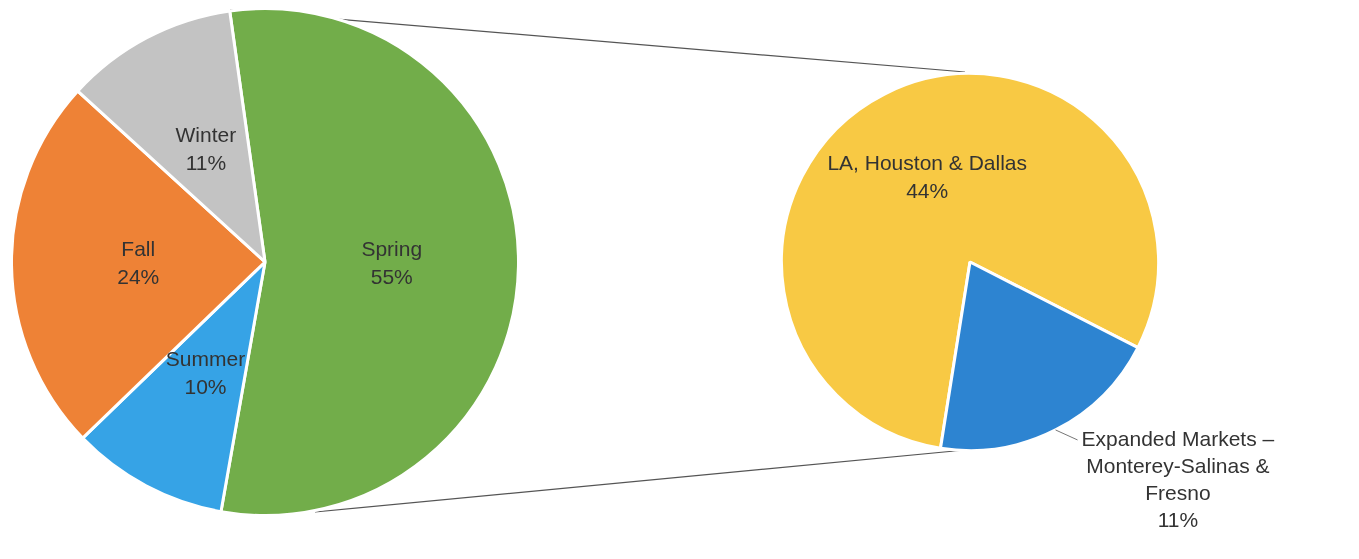 The image size is (1359, 559). I want to click on data-label: 10%, so click(205, 386).